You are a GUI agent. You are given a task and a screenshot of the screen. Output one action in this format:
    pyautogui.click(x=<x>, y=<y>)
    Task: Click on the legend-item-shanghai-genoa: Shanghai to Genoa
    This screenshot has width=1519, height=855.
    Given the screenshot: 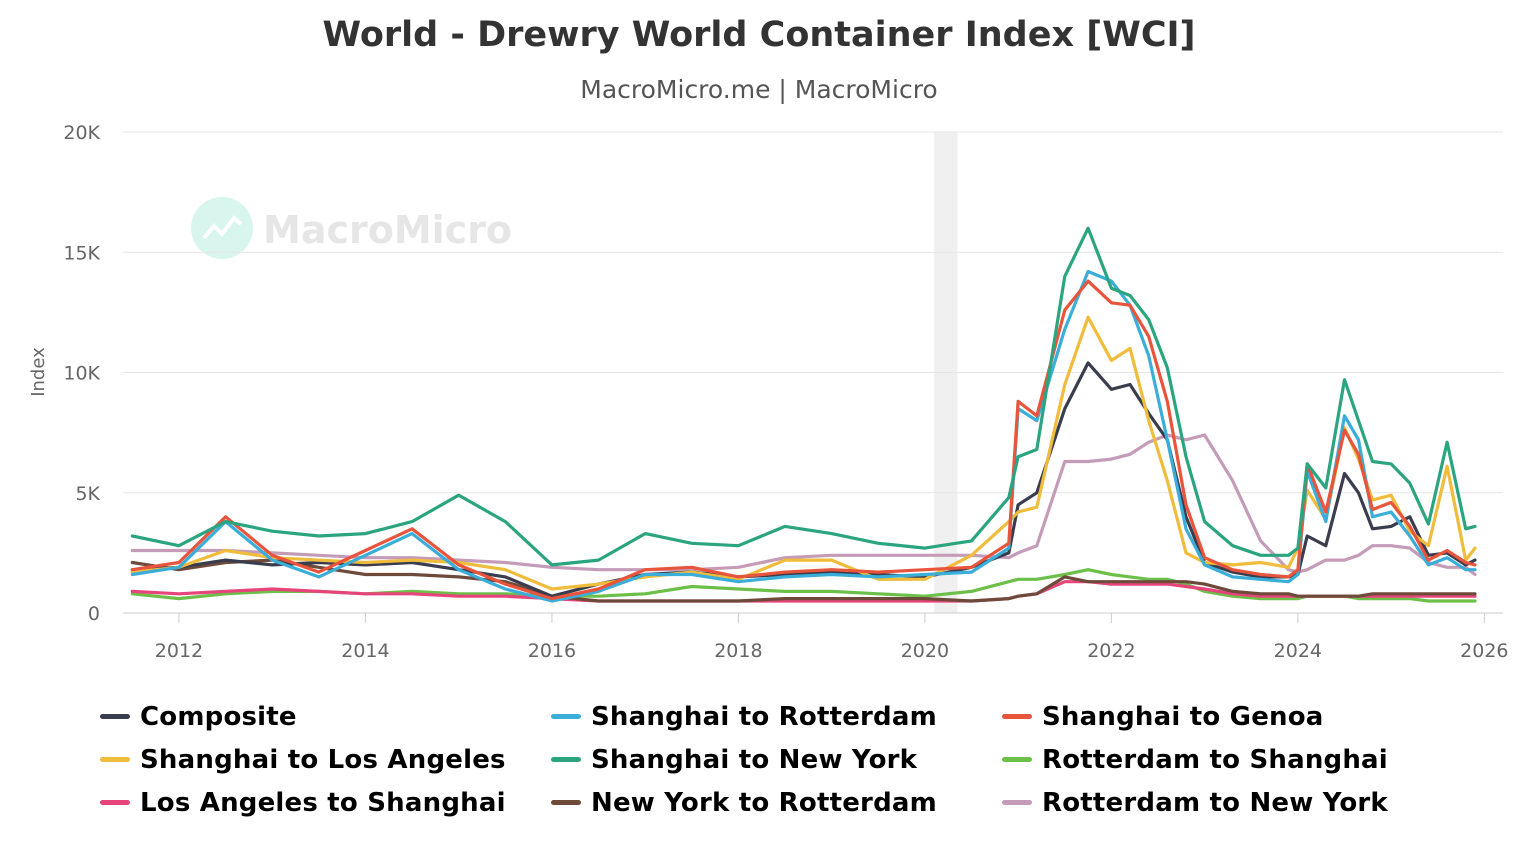 What is the action you would take?
    pyautogui.click(x=1227, y=716)
    